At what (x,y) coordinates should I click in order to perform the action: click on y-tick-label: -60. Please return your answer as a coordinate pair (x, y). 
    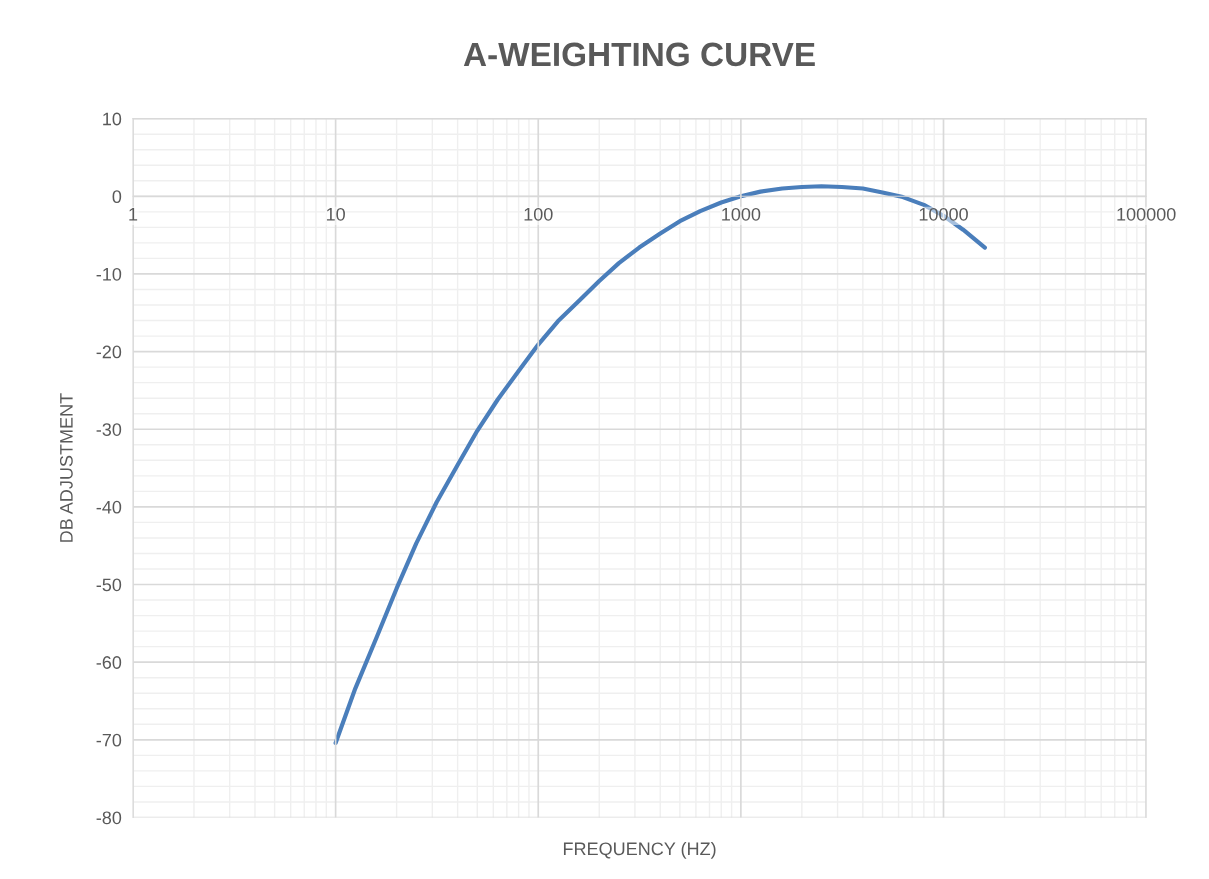
    Looking at the image, I should click on (109, 662).